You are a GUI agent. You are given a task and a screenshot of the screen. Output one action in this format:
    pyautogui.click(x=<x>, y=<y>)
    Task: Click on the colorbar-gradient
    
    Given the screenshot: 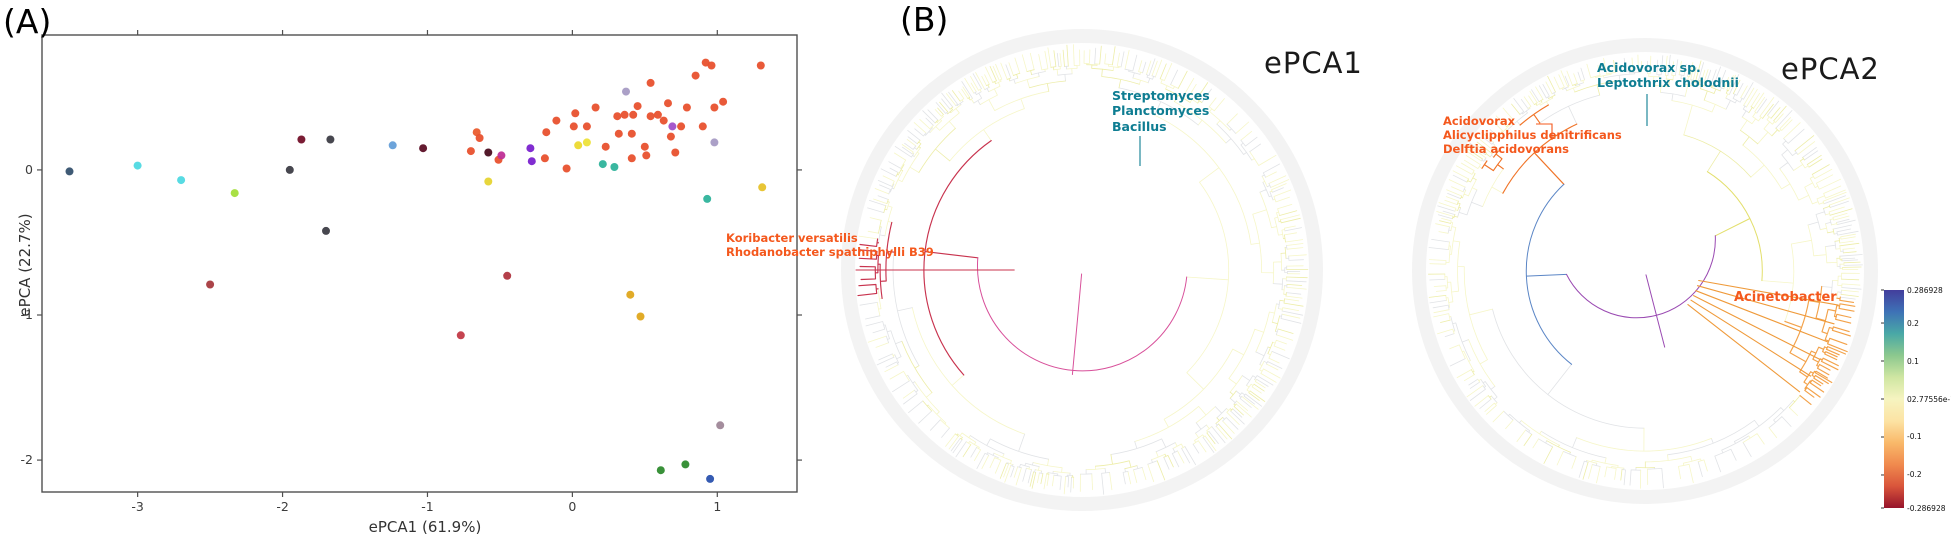 What is the action you would take?
    pyautogui.click(x=1894, y=399)
    